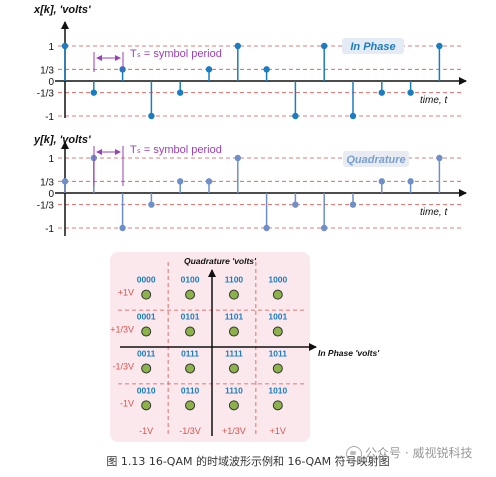 This screenshot has width=496, height=477. What do you see at coordinates (51, 82) in the screenshot?
I see `ip-tick-label: 0` at bounding box center [51, 82].